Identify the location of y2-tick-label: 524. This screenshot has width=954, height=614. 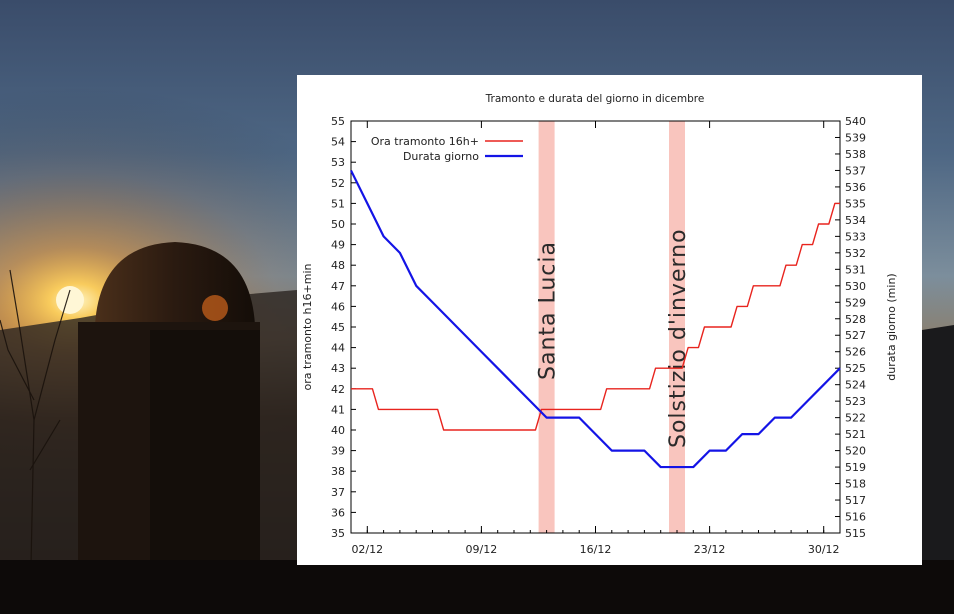
(855, 385).